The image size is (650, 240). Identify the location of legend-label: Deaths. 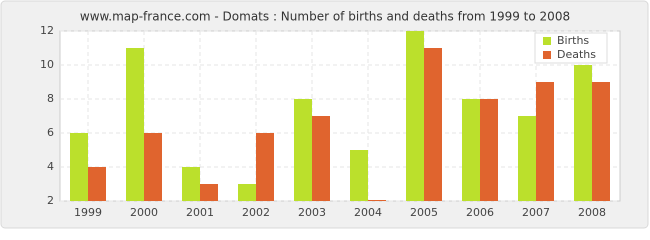
(576, 54).